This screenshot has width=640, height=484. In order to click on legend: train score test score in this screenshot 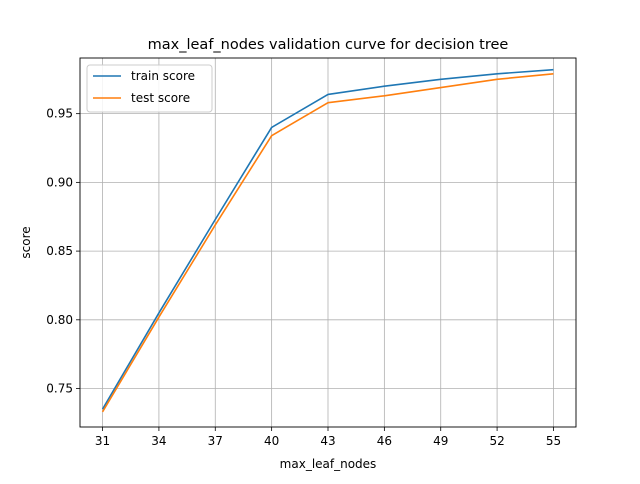, I will do `click(149, 88)`.